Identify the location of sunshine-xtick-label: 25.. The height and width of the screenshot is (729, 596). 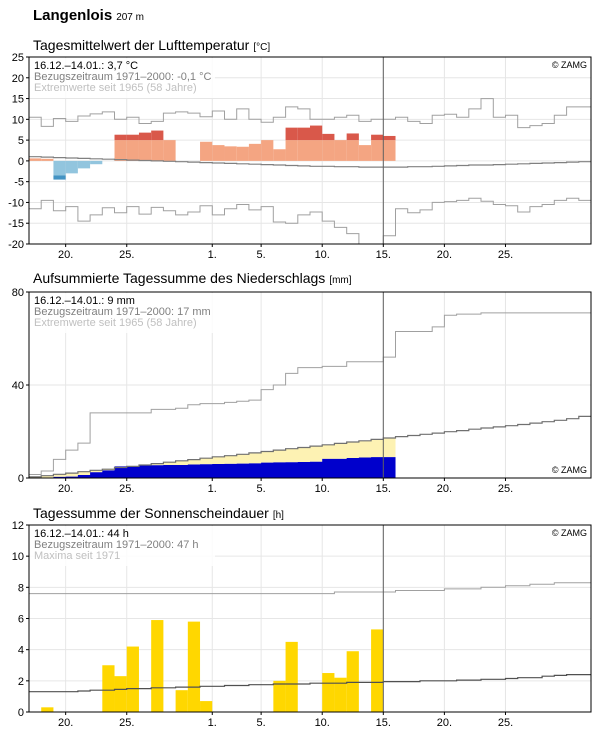
(505, 723).